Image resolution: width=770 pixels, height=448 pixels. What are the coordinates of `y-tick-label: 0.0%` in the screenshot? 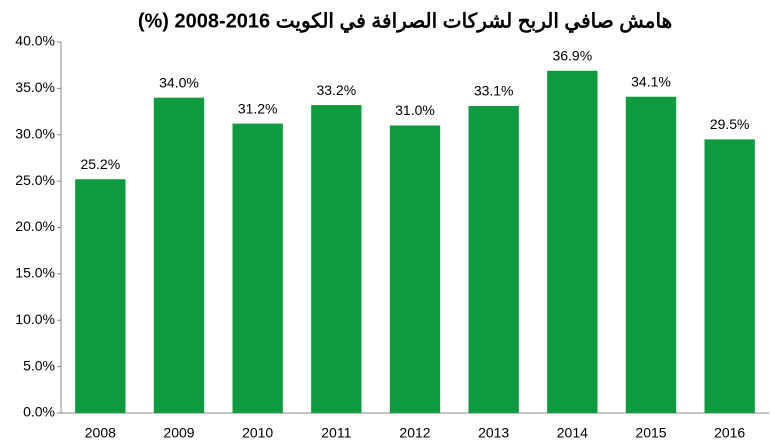 It's located at (39, 412).